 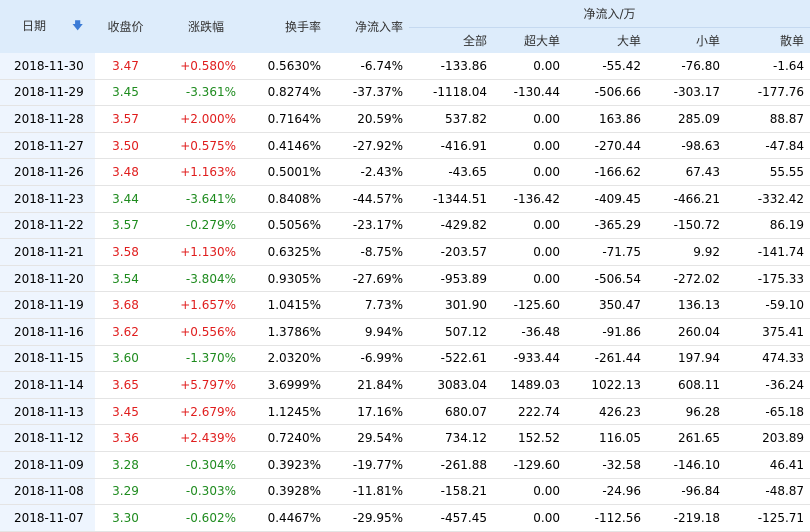 I want to click on column-header-xlarge: 超大单, so click(x=529, y=40).